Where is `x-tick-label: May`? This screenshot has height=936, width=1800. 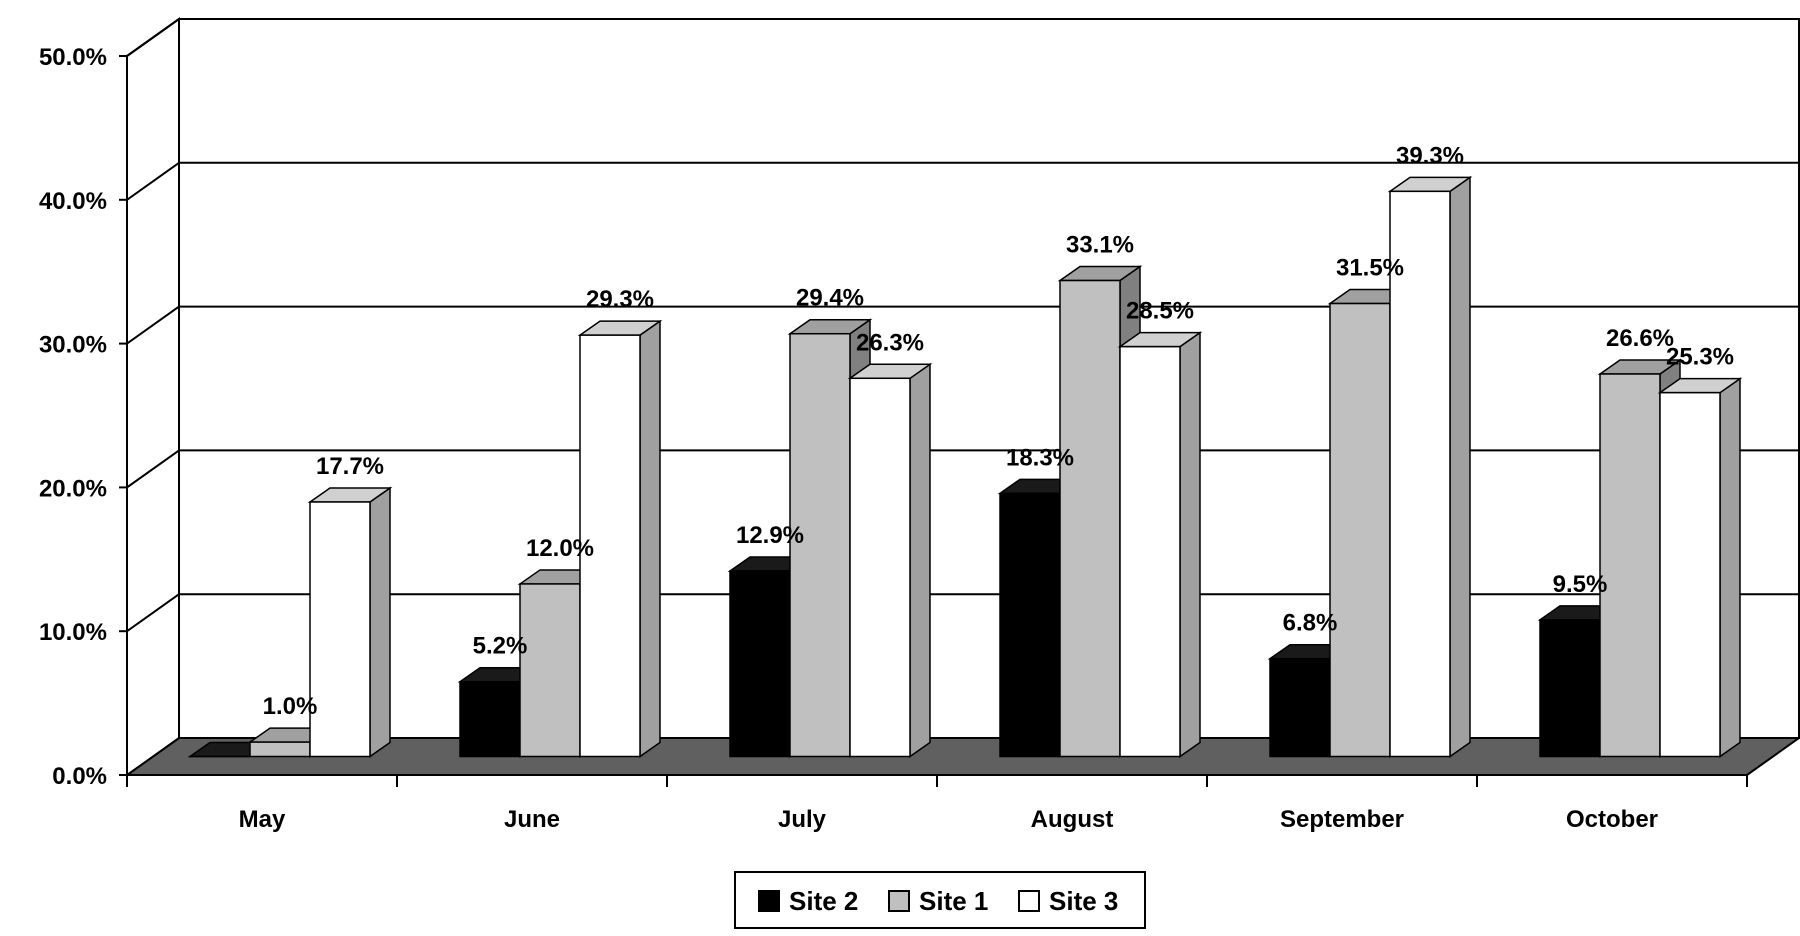
x-tick-label: May is located at coordinates (262, 819).